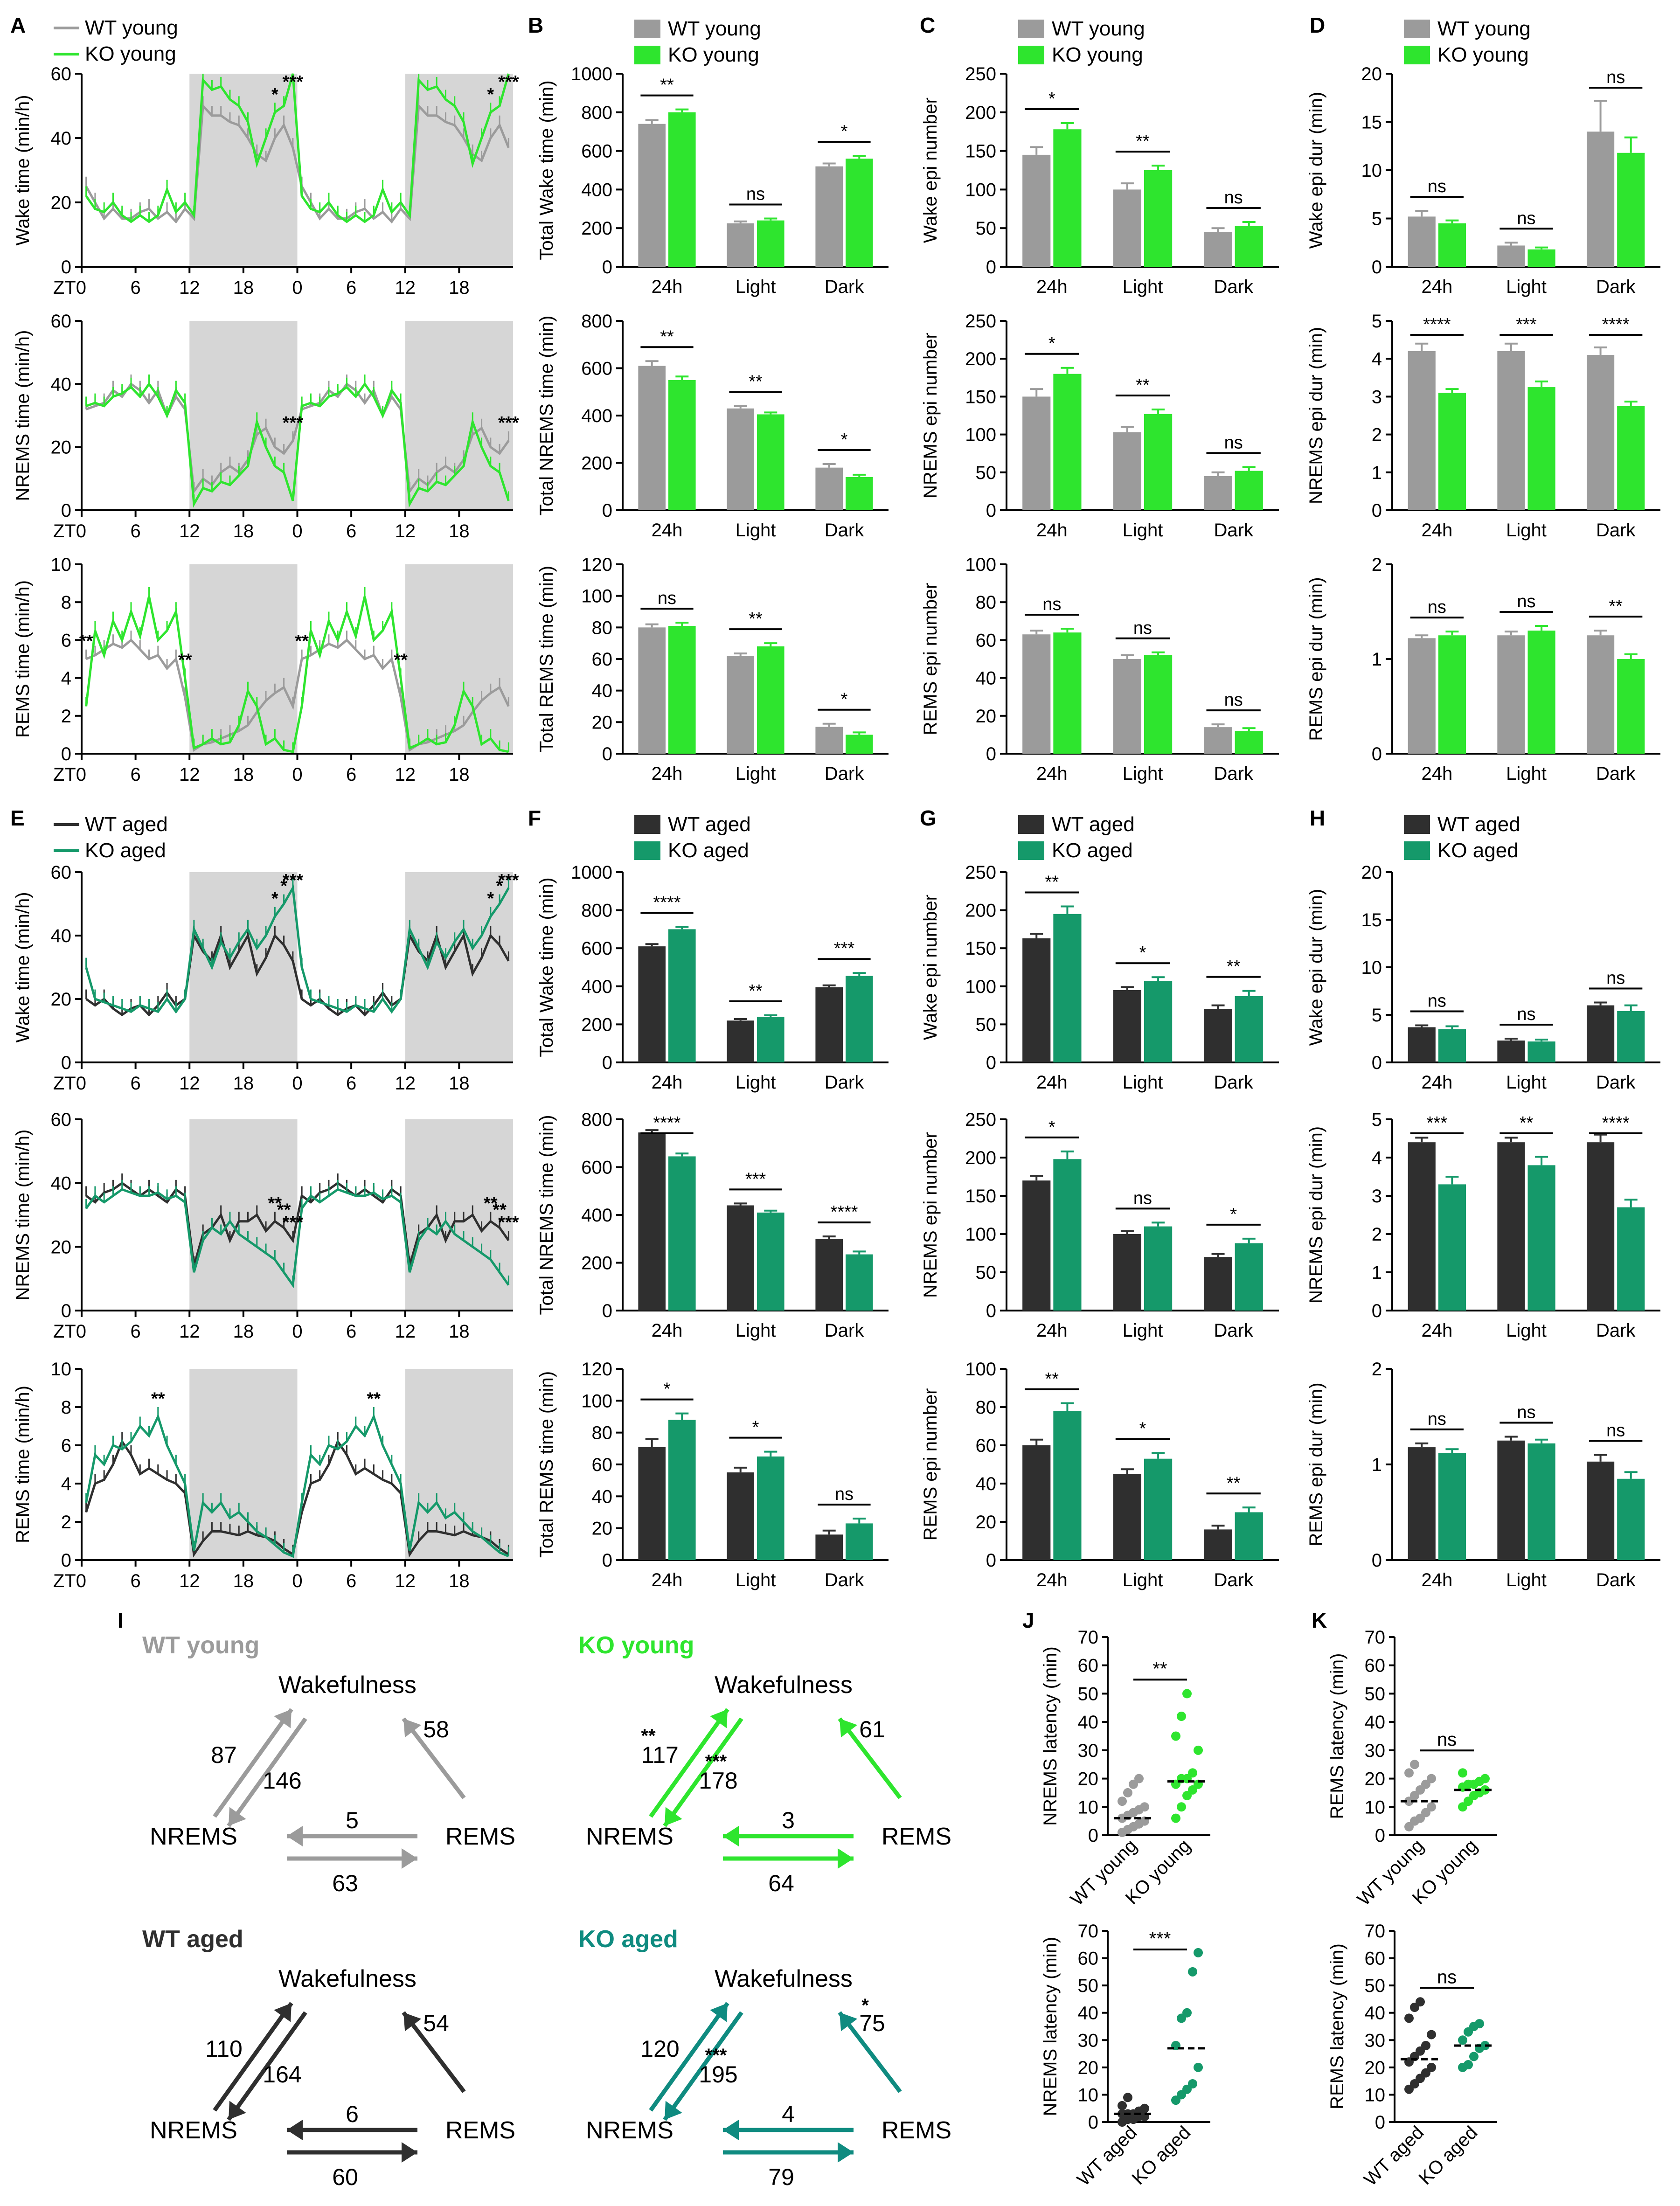 The image size is (1680, 2206). I want to click on significance-mark: ***, so click(508, 1223).